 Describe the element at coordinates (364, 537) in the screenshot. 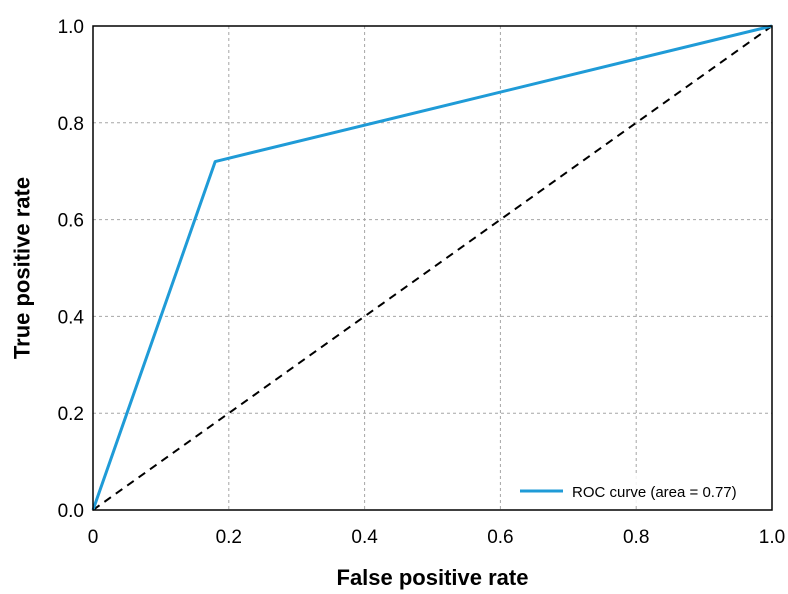

I see `x-tick-label: 0.4` at that location.